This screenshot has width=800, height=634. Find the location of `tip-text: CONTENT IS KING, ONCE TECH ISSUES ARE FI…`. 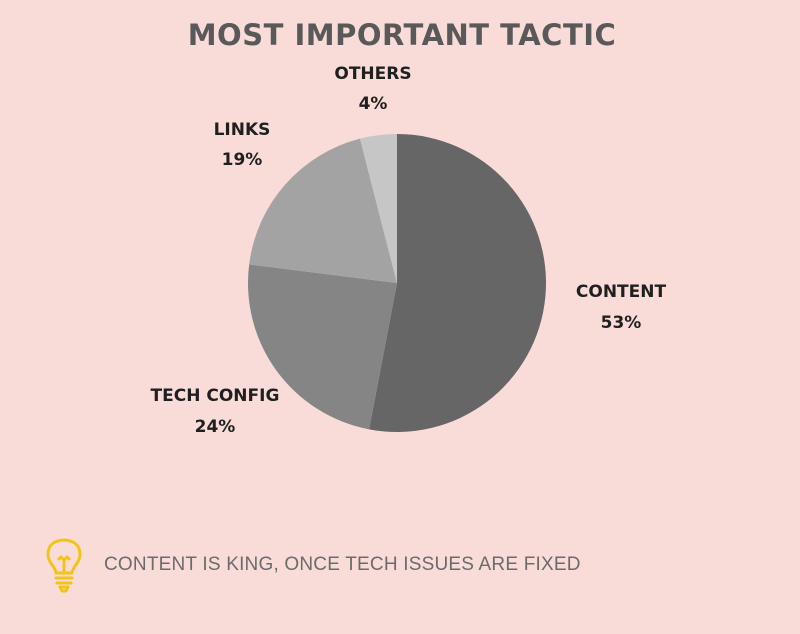

tip-text: CONTENT IS KING, ONCE TECH ISSUES ARE FI… is located at coordinates (342, 564).